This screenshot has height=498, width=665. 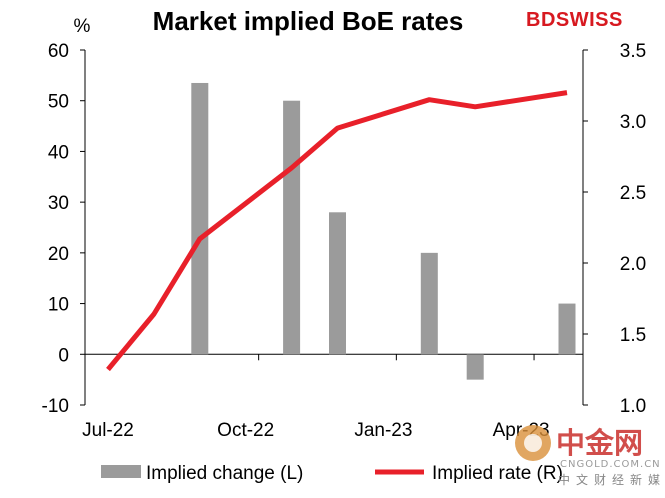 I want to click on right-axis-tick-label: 3.5, so click(x=633, y=51).